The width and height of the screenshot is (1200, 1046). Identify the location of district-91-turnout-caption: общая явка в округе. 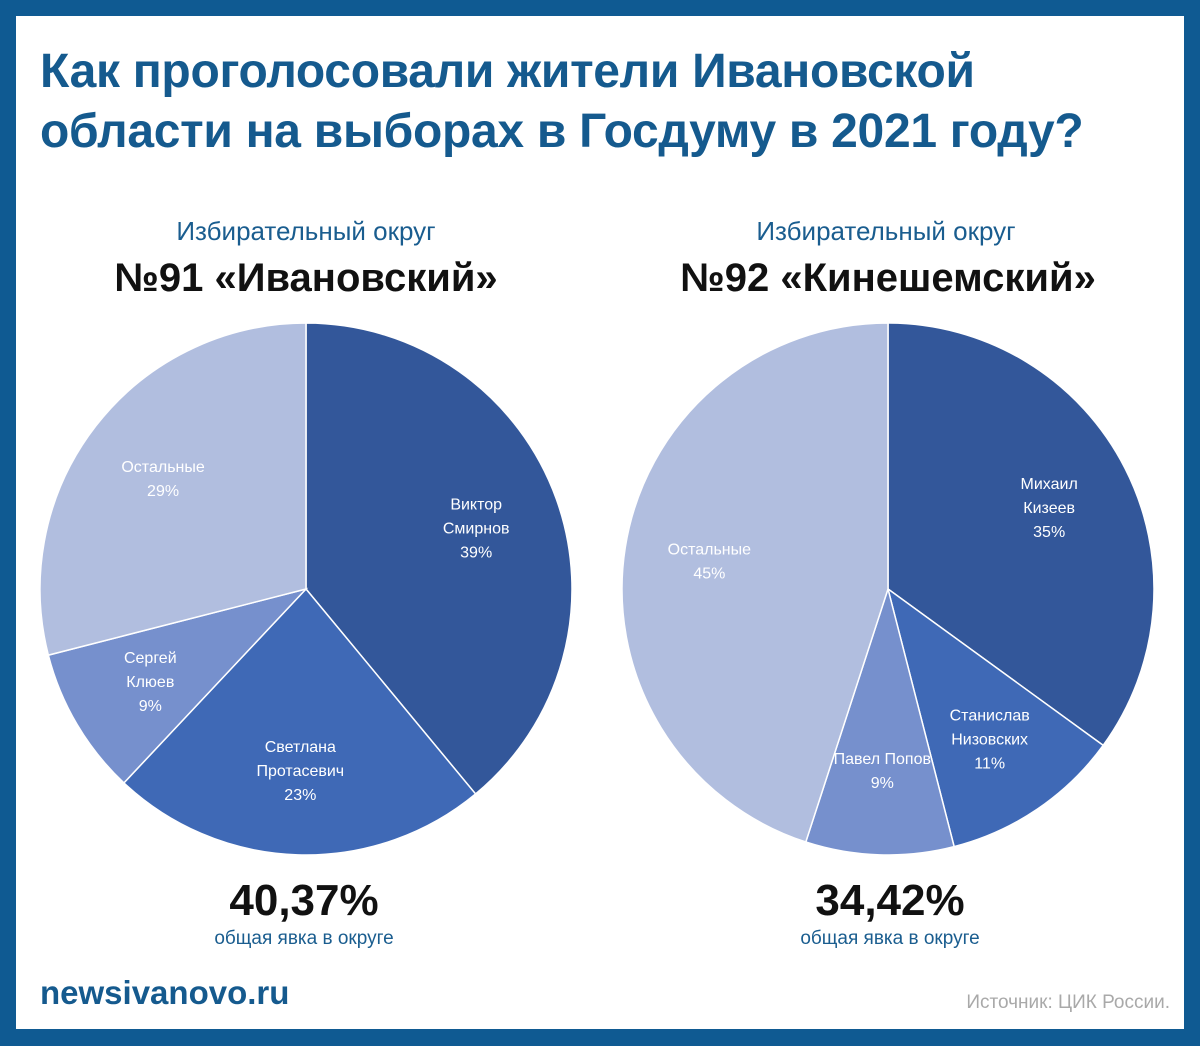
(304, 938).